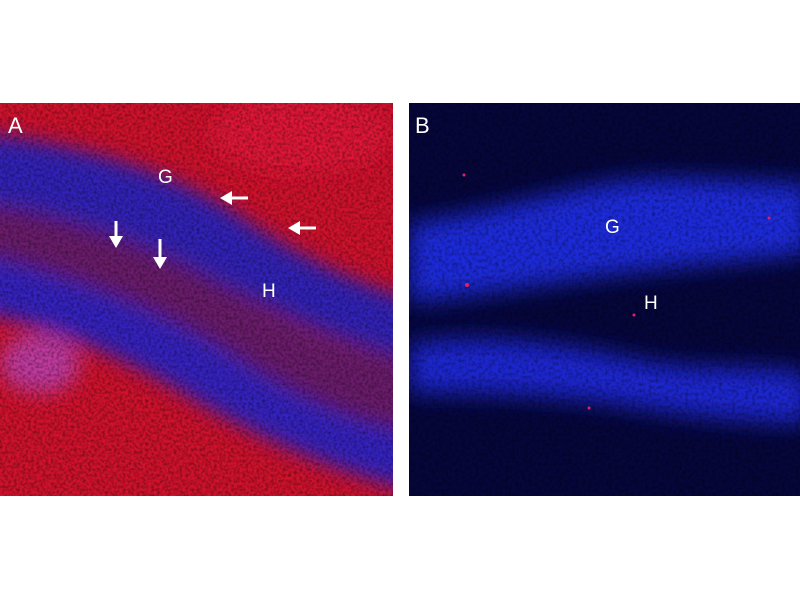 This screenshot has height=600, width=800. What do you see at coordinates (422, 125) in the screenshot?
I see `panel-label: B` at bounding box center [422, 125].